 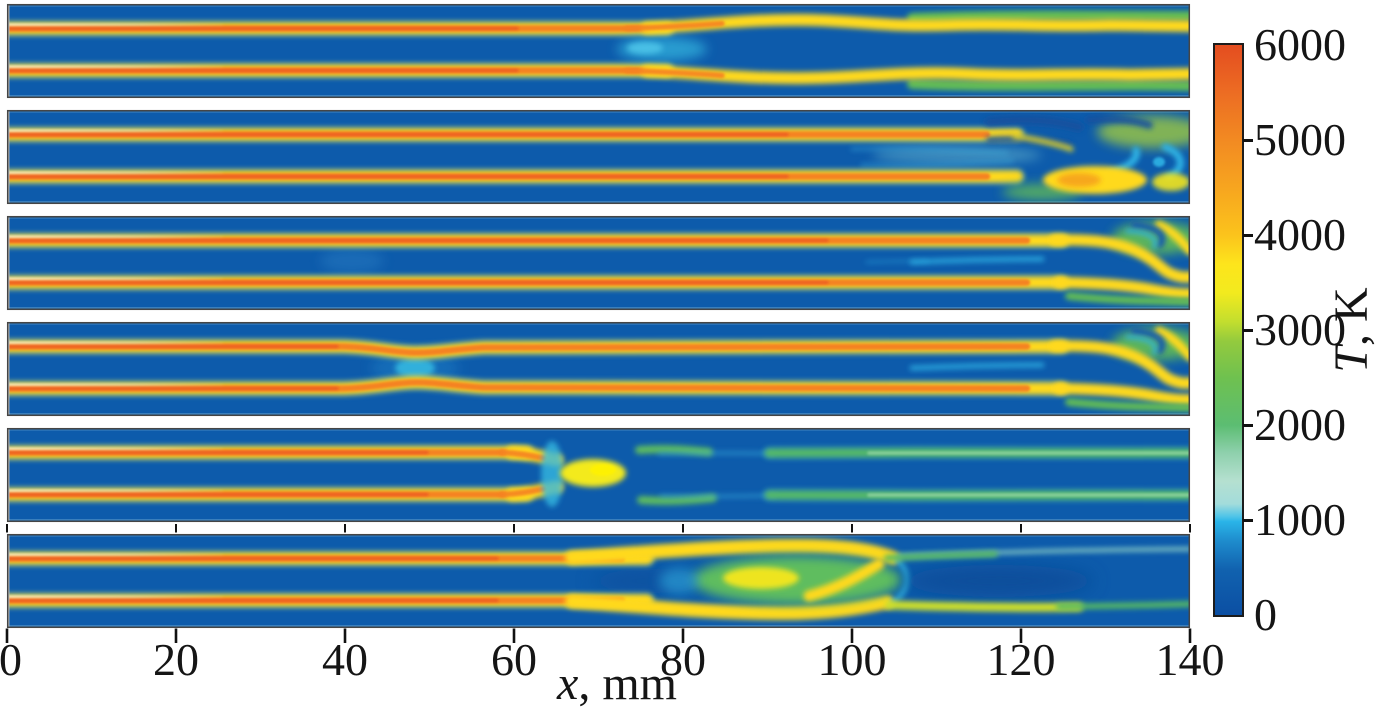 What do you see at coordinates (598, 528) in the screenshot?
I see `x-axis-top-tick-marks` at bounding box center [598, 528].